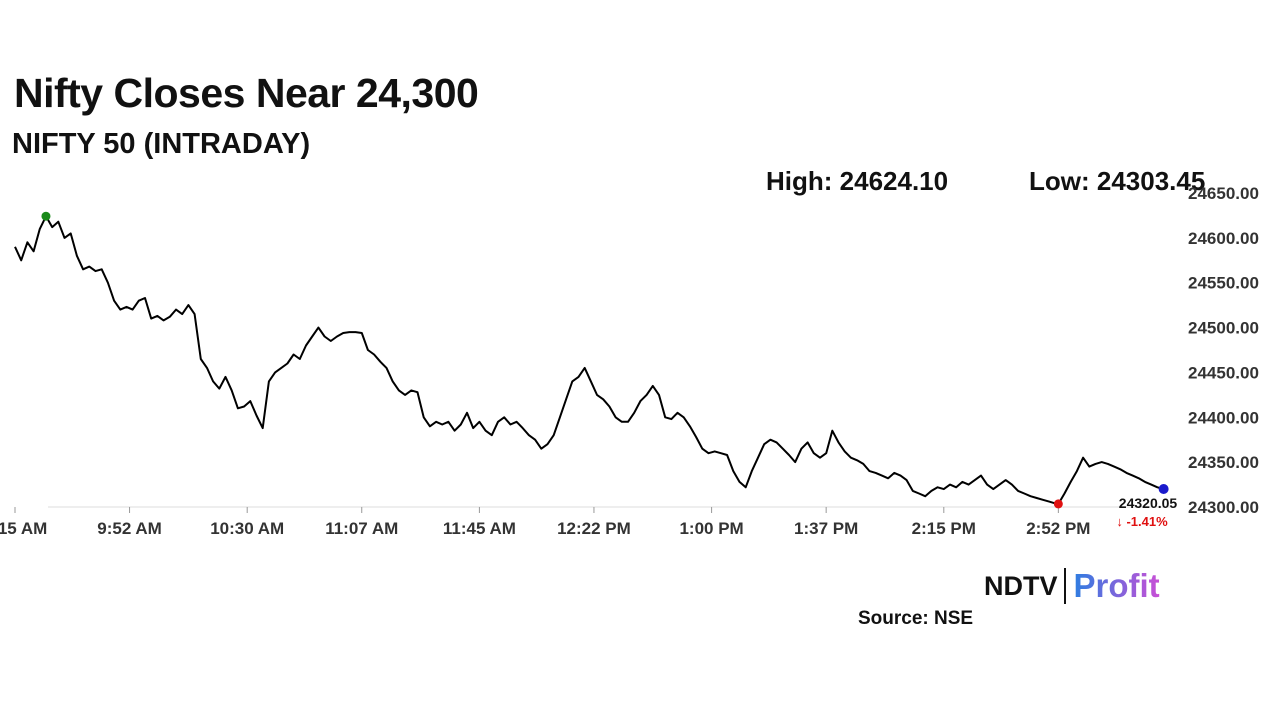  I want to click on low-stat: Low: 24303.45, so click(1117, 181).